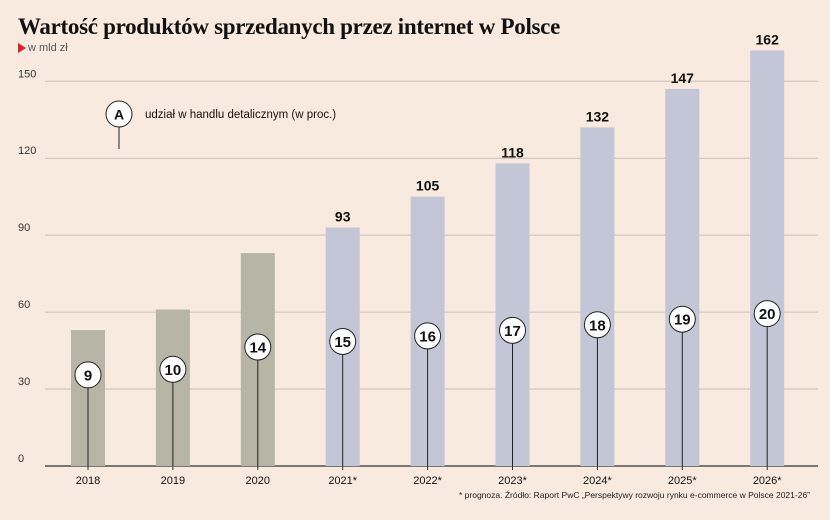 The image size is (830, 520). What do you see at coordinates (343, 216) in the screenshot?
I see `data-label: 93` at bounding box center [343, 216].